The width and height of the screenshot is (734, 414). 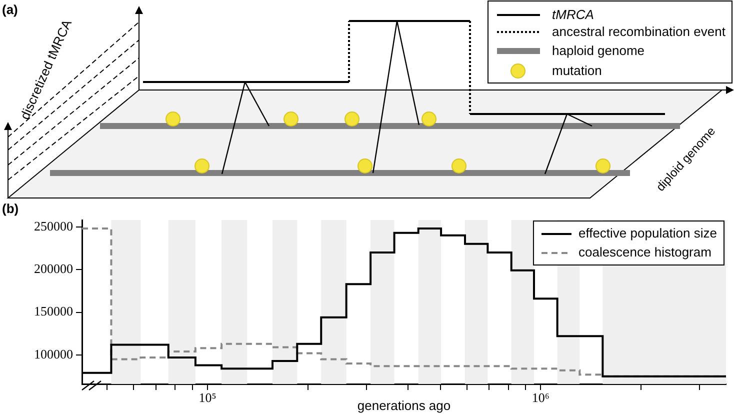 What do you see at coordinates (53, 311) in the screenshot?
I see `y-tick-label: 150000` at bounding box center [53, 311].